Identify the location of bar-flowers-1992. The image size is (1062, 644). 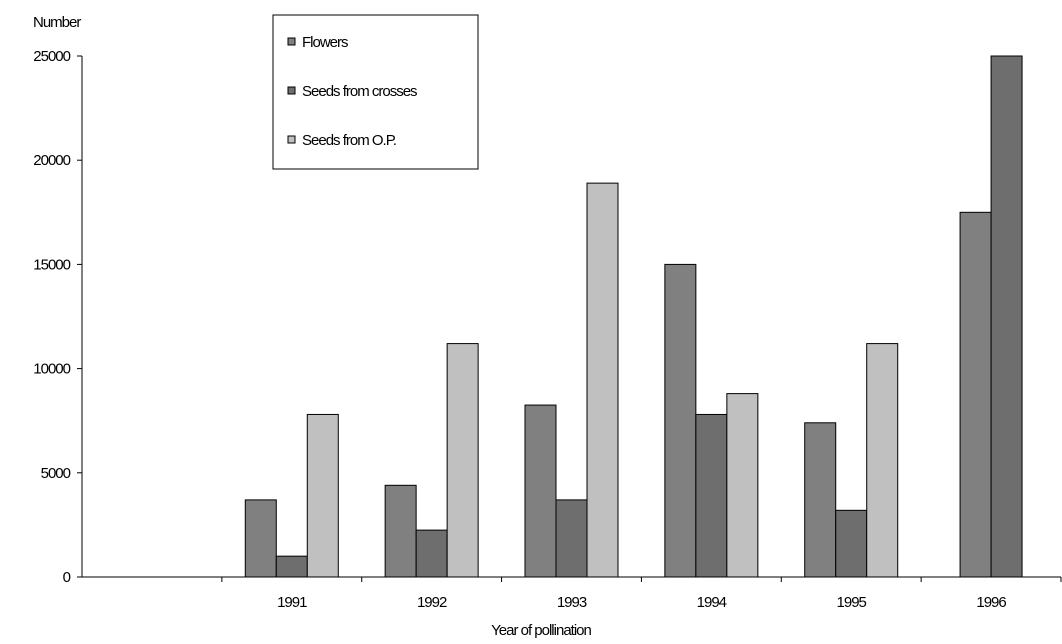
(400, 531).